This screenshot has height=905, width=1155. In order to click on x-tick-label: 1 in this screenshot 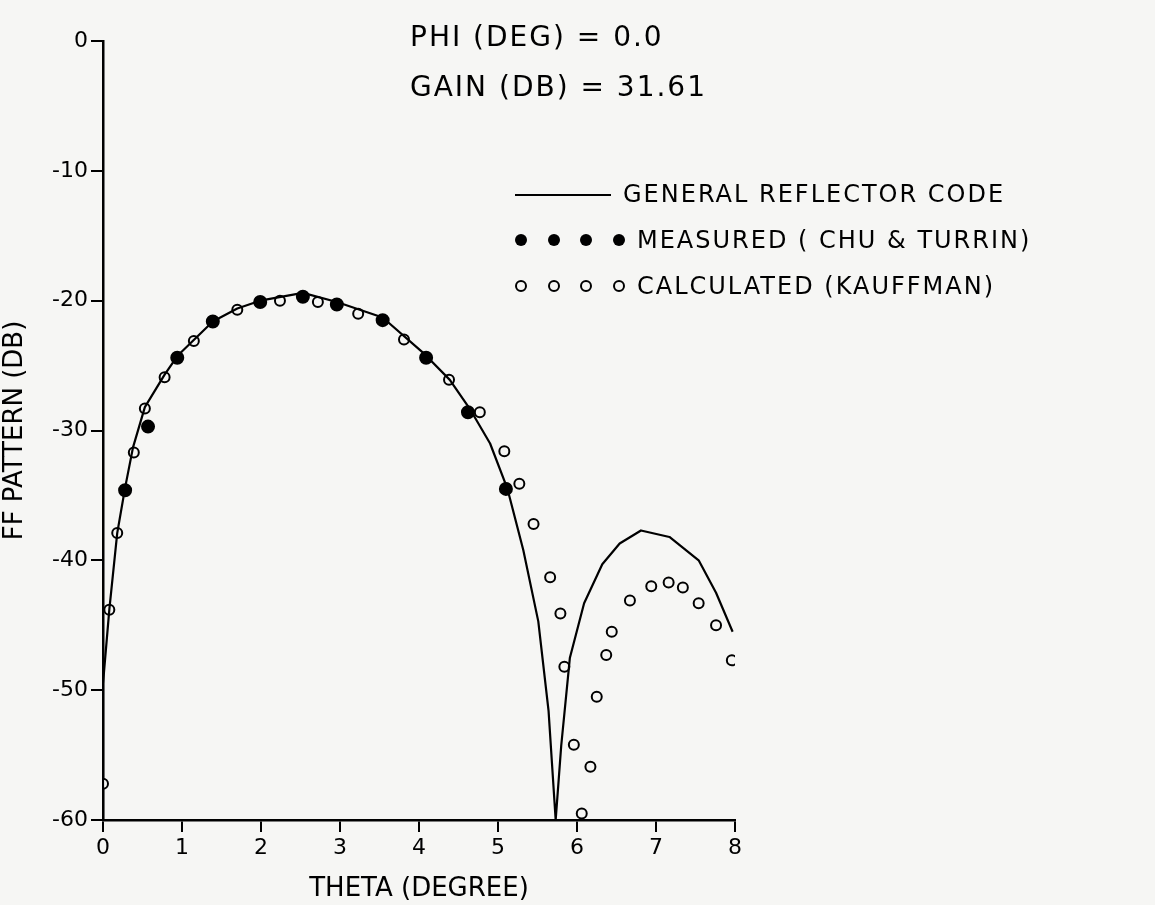, I will do `click(182, 846)`.